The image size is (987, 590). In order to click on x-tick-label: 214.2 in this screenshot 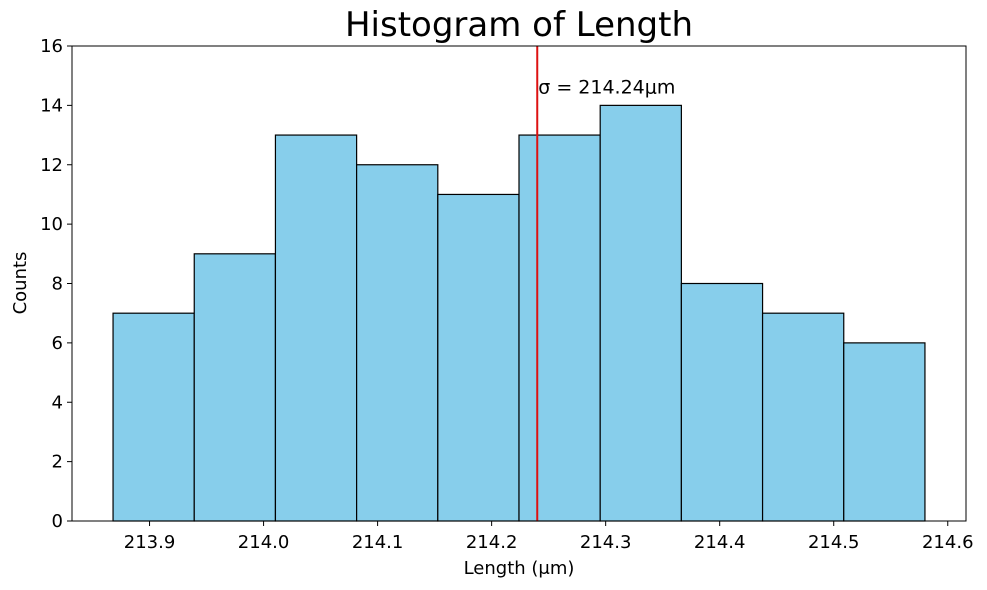, I will do `click(492, 542)`.